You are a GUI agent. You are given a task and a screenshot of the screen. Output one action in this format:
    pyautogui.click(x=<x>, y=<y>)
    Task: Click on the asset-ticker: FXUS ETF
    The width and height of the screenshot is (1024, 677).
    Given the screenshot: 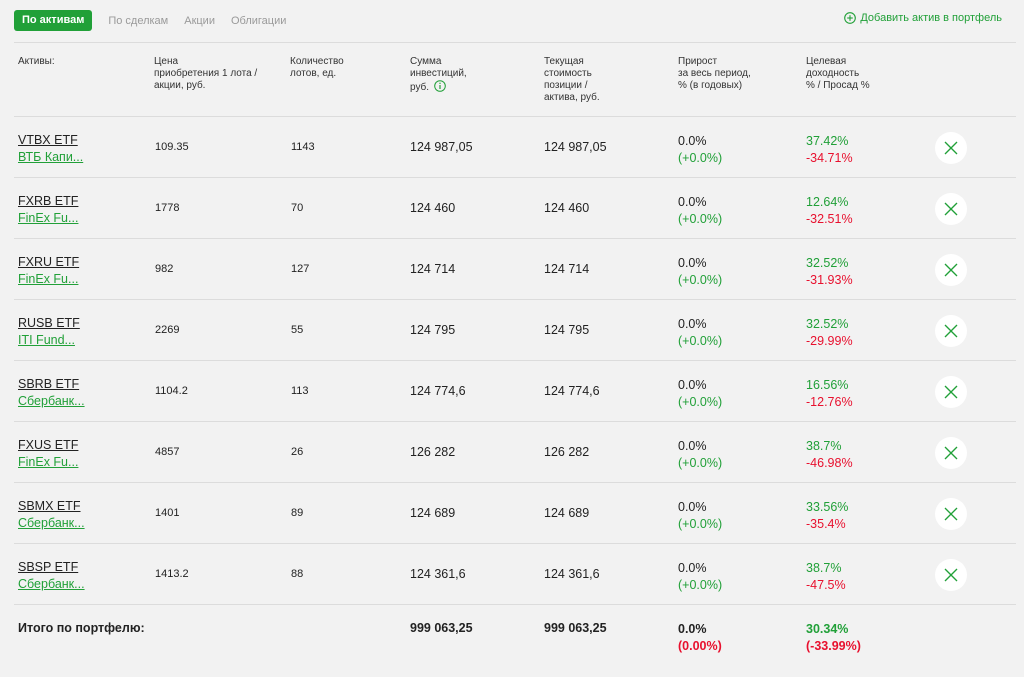 What is the action you would take?
    pyautogui.click(x=48, y=445)
    